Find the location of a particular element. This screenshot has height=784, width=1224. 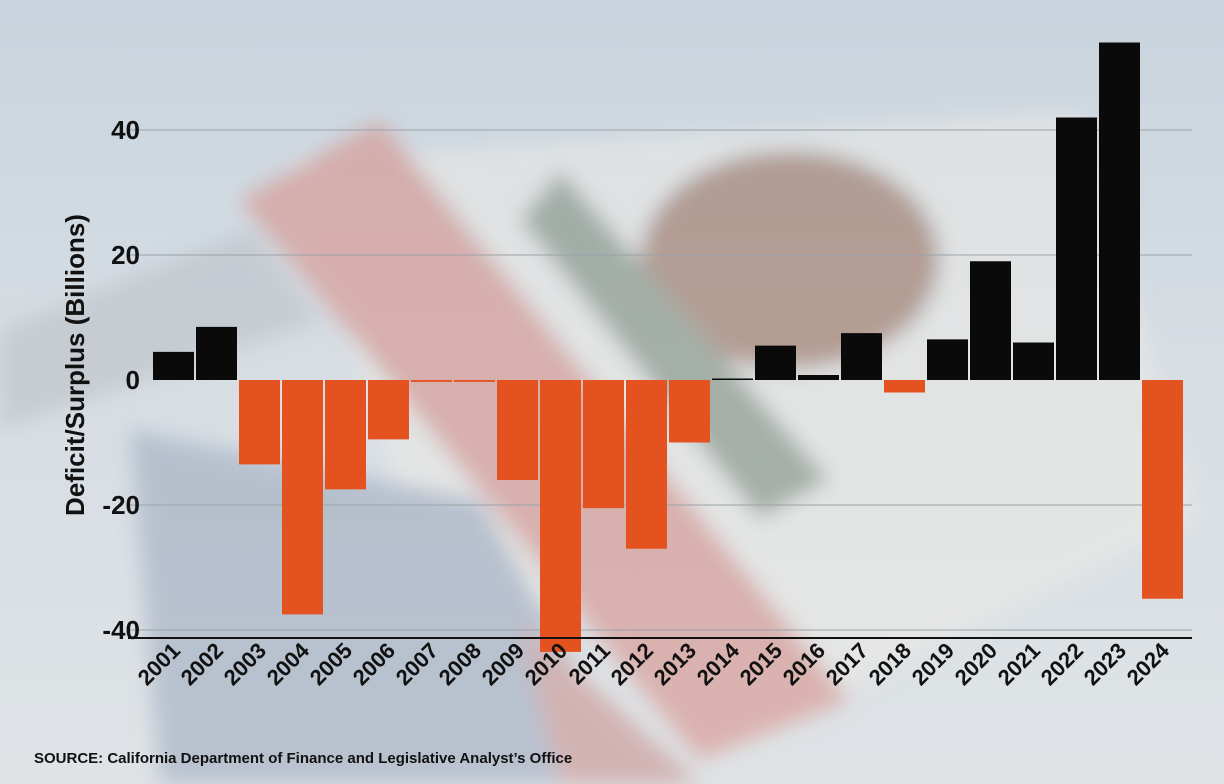

bar-2015 is located at coordinates (775, 362).